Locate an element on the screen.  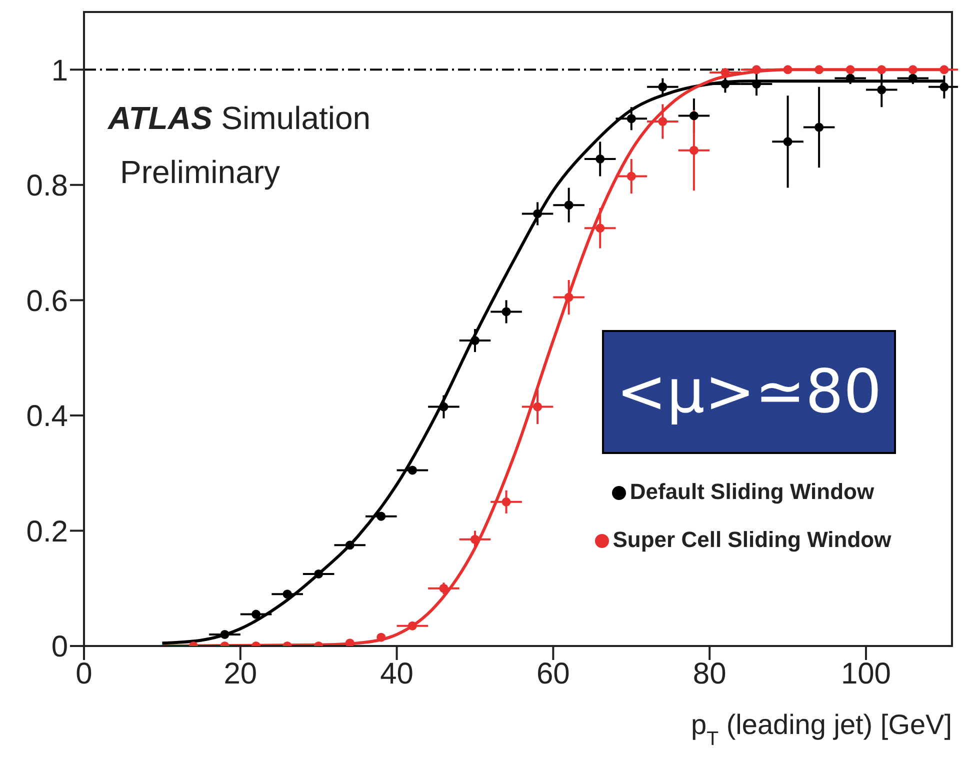
y-tick-label: 0.4 is located at coordinates (47, 417).